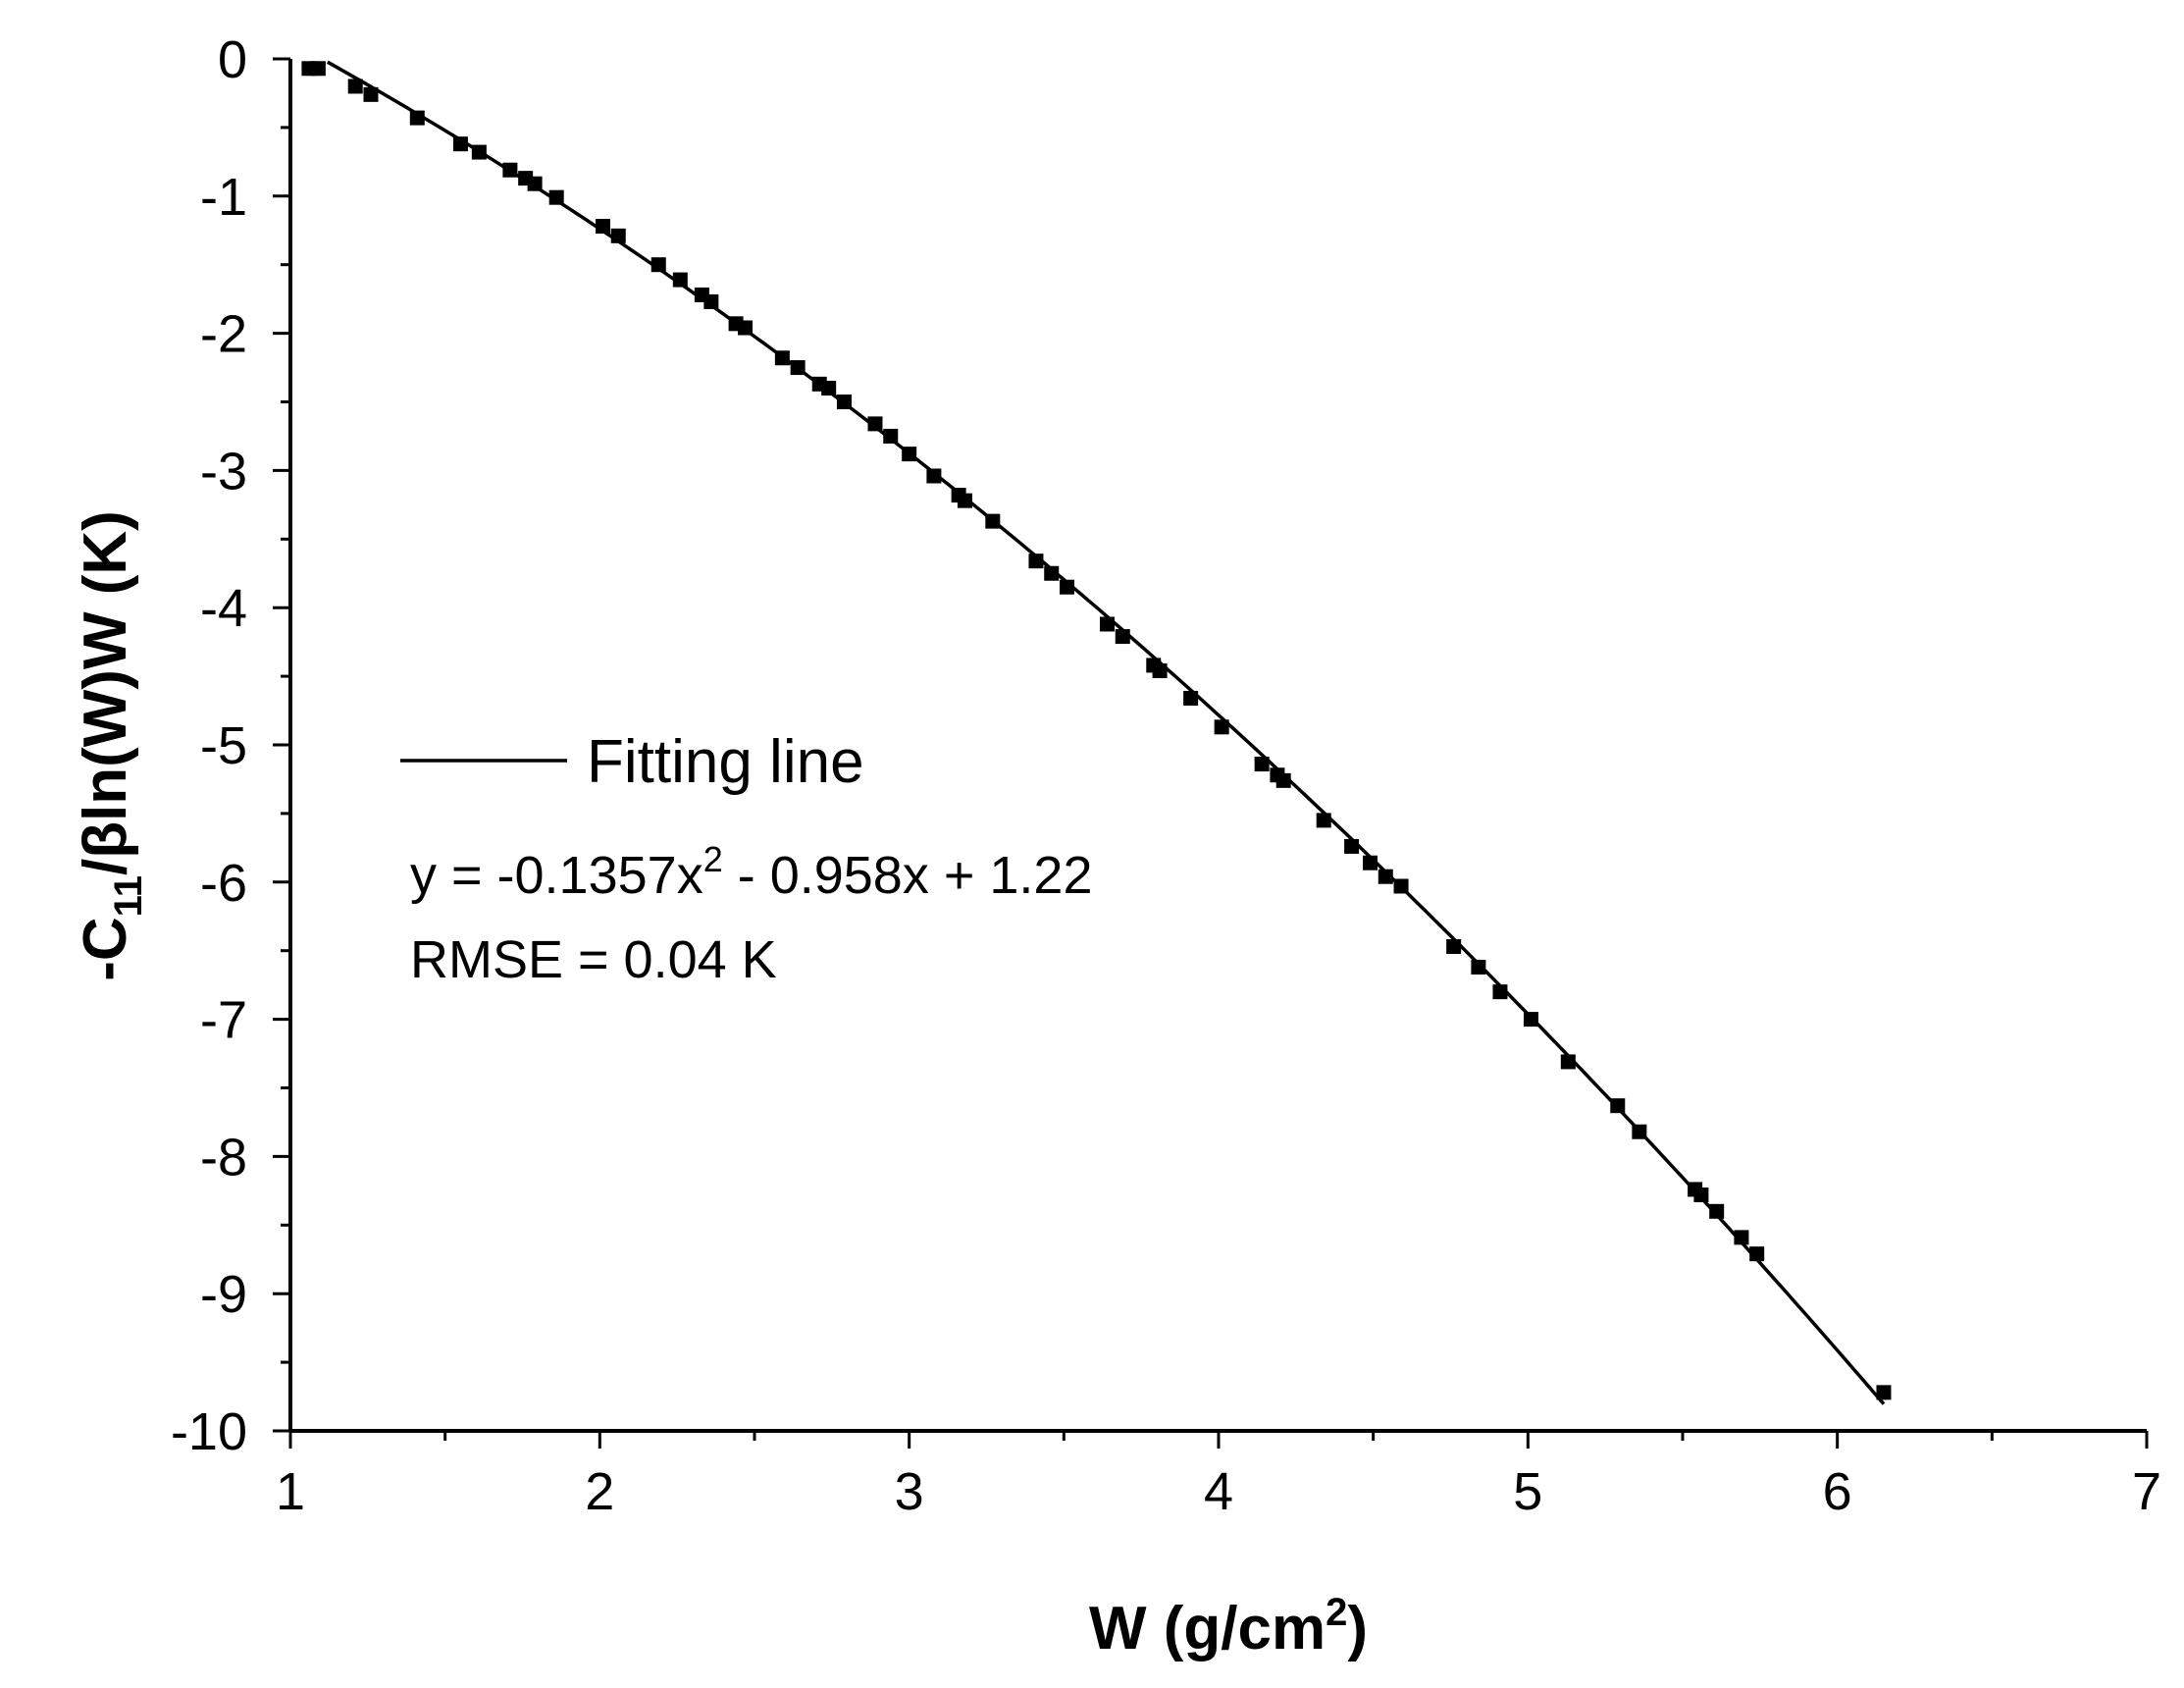 This screenshot has height=1688, width=2184. I want to click on x-axis-title-sup: 2, so click(1336, 1612).